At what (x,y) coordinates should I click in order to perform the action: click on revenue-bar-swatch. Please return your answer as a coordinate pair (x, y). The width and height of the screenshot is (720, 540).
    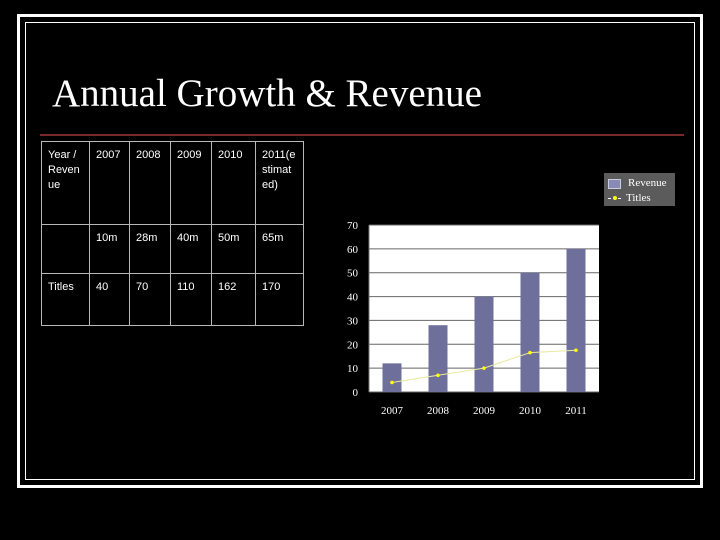
    Looking at the image, I should click on (614, 183).